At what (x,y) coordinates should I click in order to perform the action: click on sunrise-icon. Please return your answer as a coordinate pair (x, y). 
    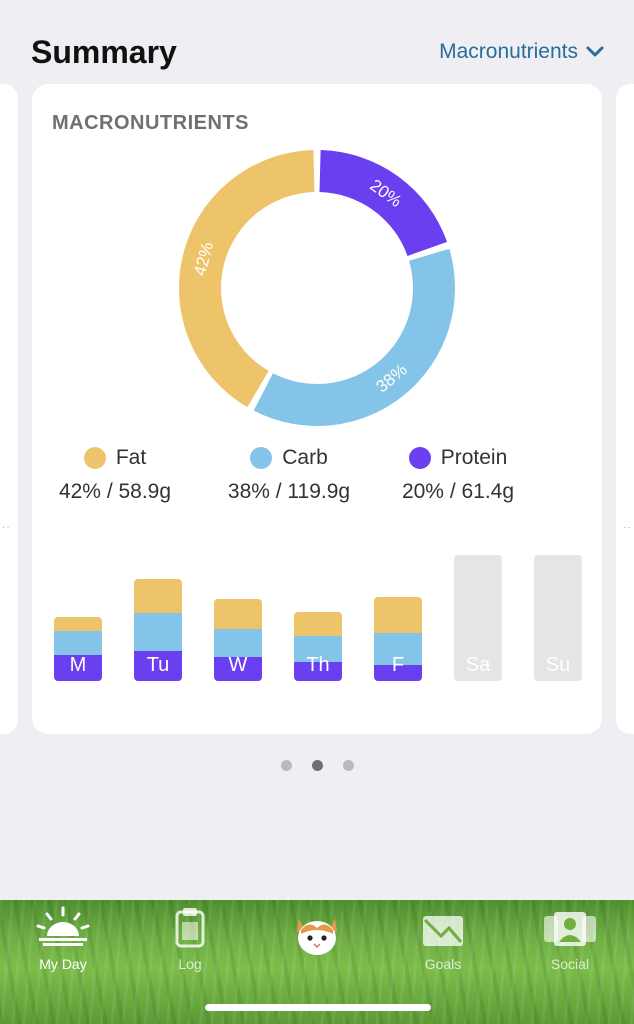
    Looking at the image, I should click on (63, 926).